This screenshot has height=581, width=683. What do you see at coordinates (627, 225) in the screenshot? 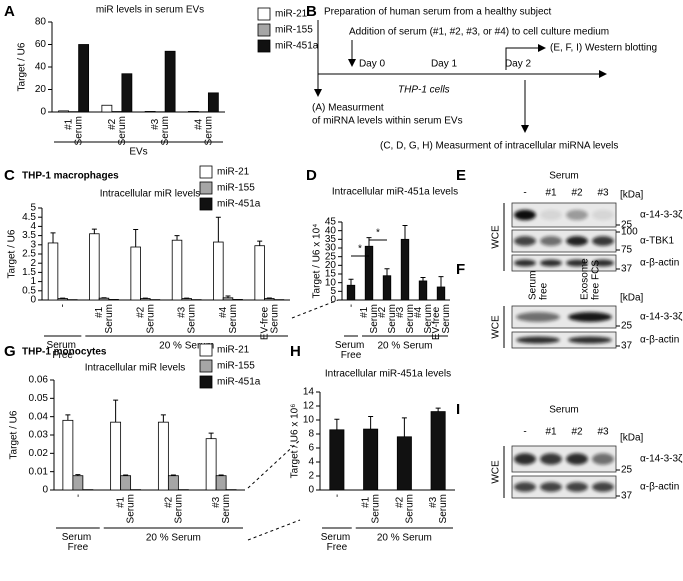
I see `marker-label: 25` at bounding box center [627, 225].